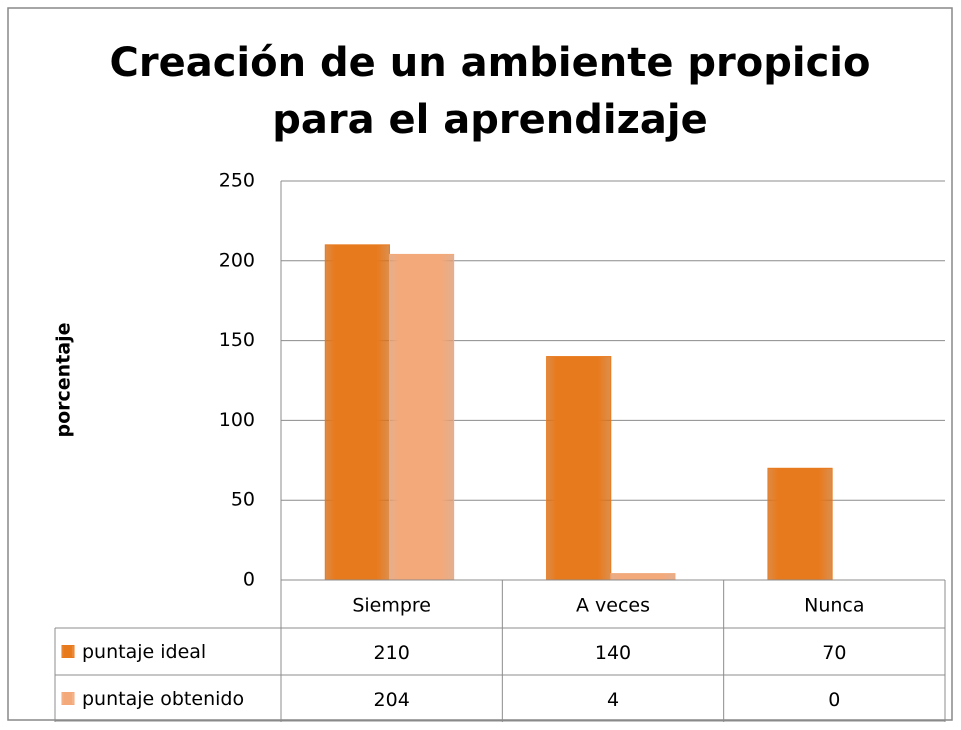  Describe the element at coordinates (613, 653) in the screenshot. I see `table-value: 140` at that location.